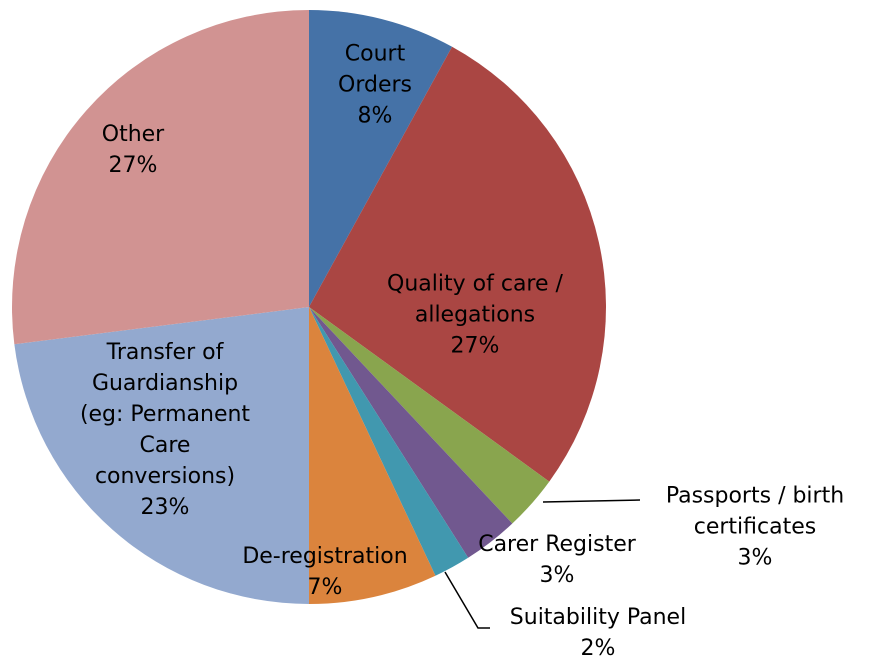 The height and width of the screenshot is (662, 872). What do you see at coordinates (557, 560) in the screenshot?
I see `slice-label: Carer Register 3%` at bounding box center [557, 560].